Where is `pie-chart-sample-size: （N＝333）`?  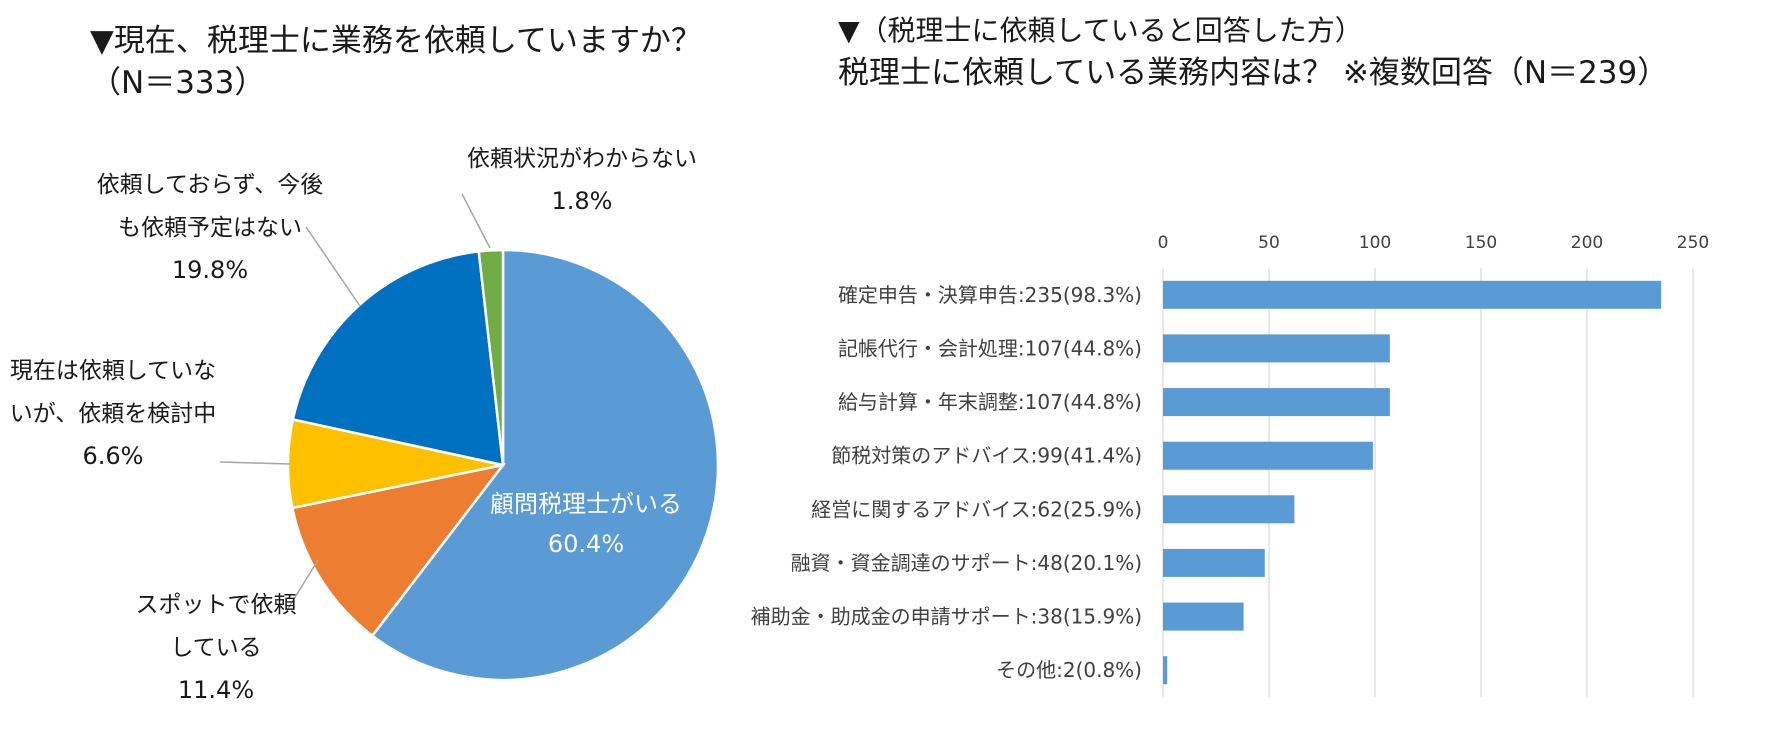
pie-chart-sample-size: （N＝333） is located at coordinates (178, 83).